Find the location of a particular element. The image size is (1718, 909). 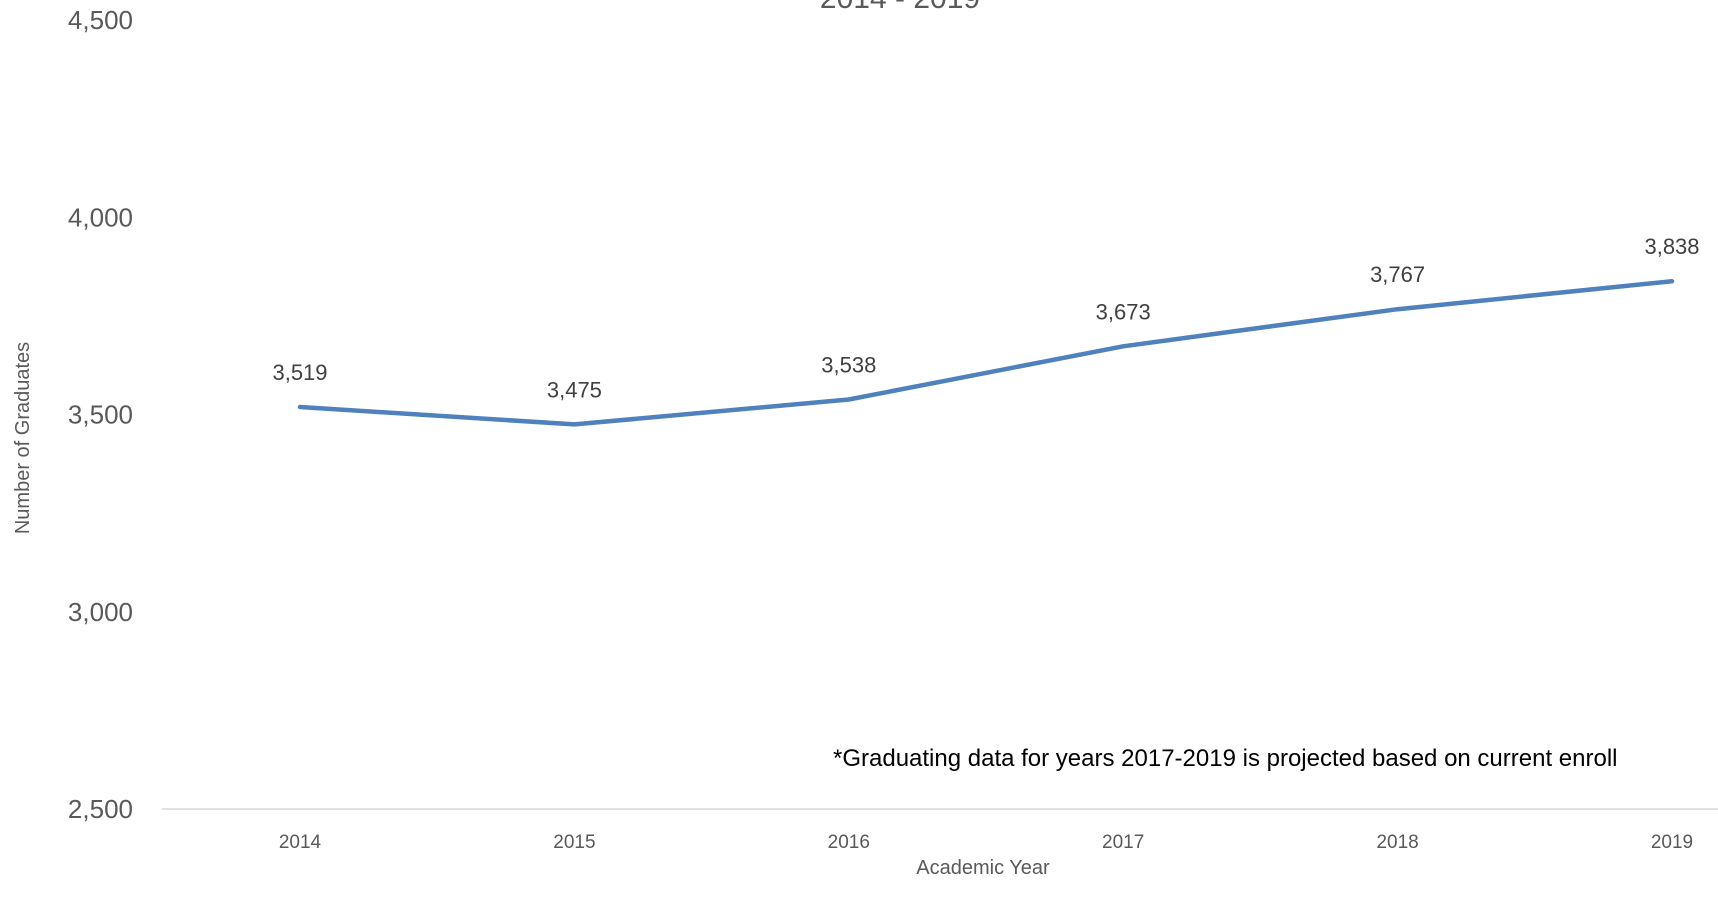

x-axis-title: Academic Year is located at coordinates (983, 868).